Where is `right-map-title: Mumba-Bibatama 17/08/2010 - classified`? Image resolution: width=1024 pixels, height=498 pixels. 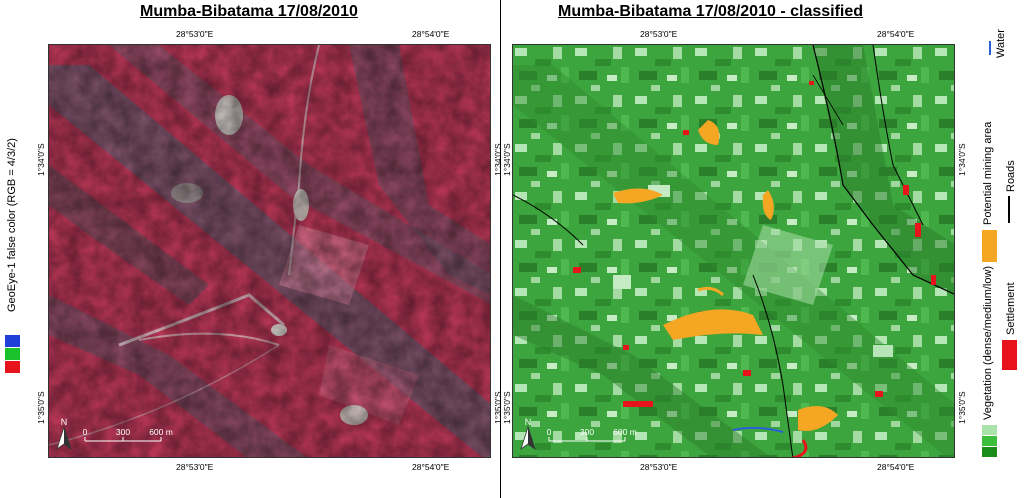 right-map-title: Mumba-Bibatama 17/08/2010 - classified is located at coordinates (711, 11).